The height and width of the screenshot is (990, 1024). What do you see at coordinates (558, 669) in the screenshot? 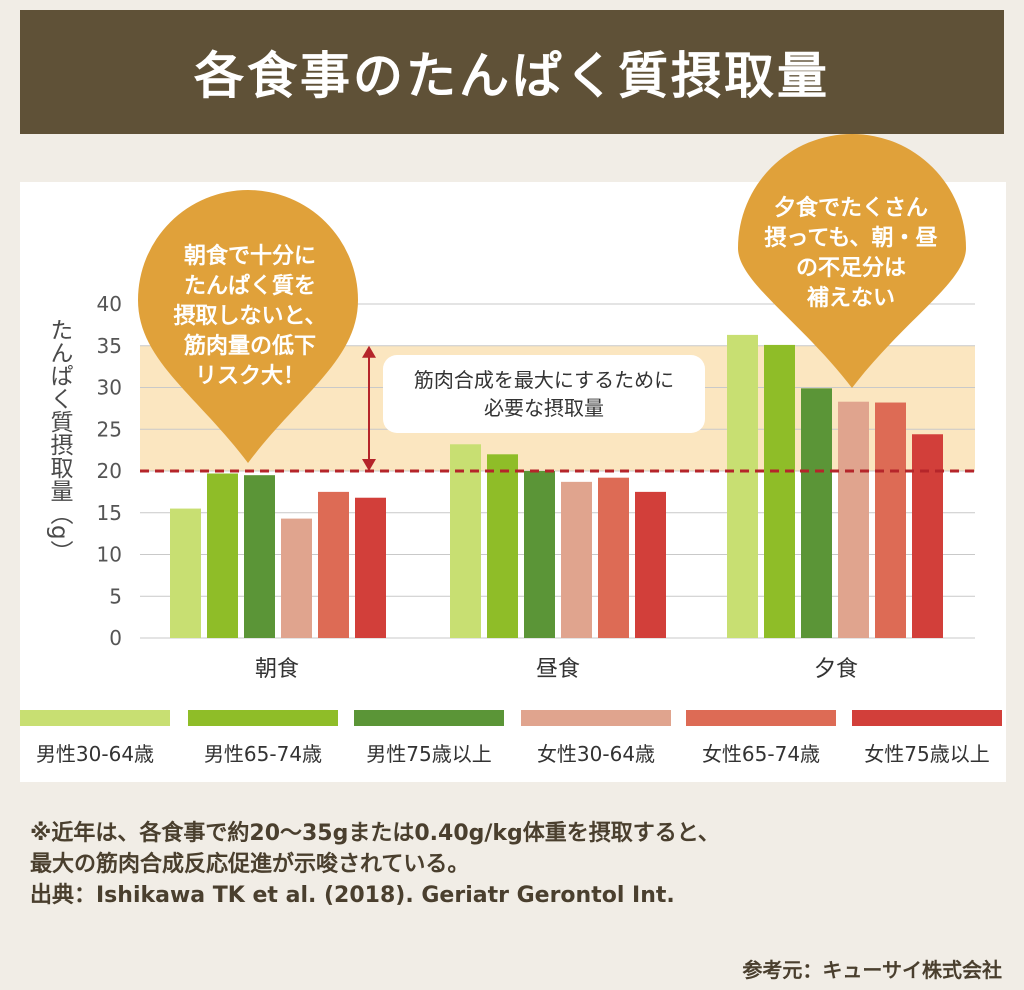
I see `x-category-label: 昼食` at bounding box center [558, 669].